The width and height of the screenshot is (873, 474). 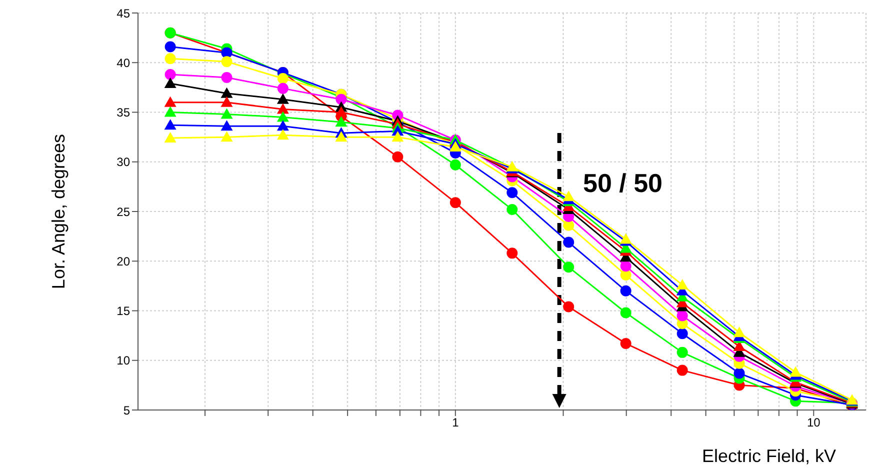 I want to click on x-tick-label: 1, so click(x=456, y=423).